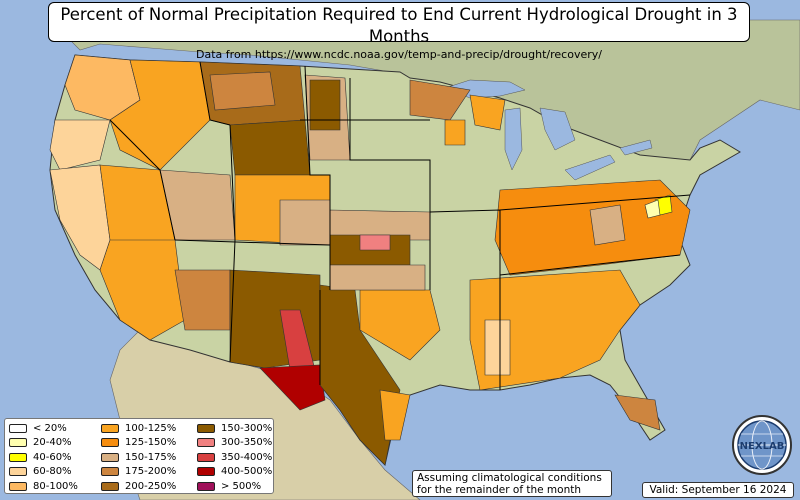  I want to click on legend-item: 60-80%, so click(43, 472).